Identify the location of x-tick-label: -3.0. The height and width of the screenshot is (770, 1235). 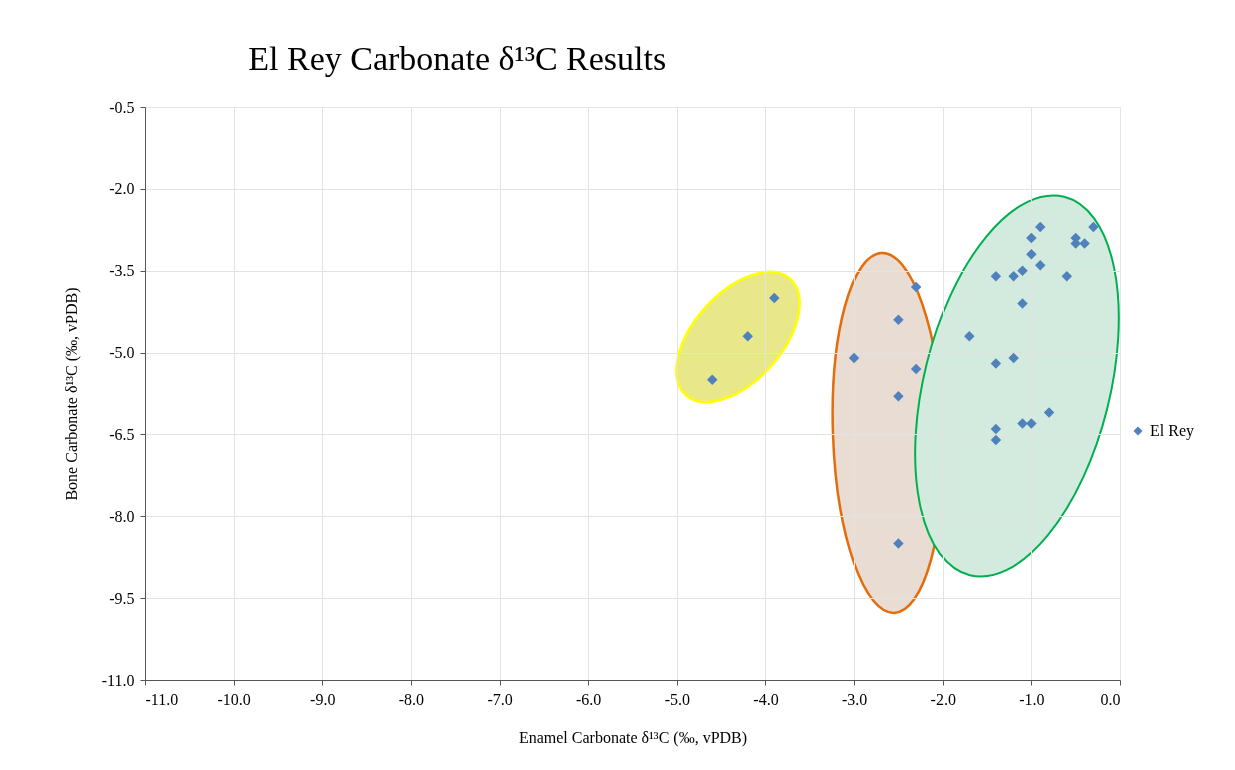
(854, 699).